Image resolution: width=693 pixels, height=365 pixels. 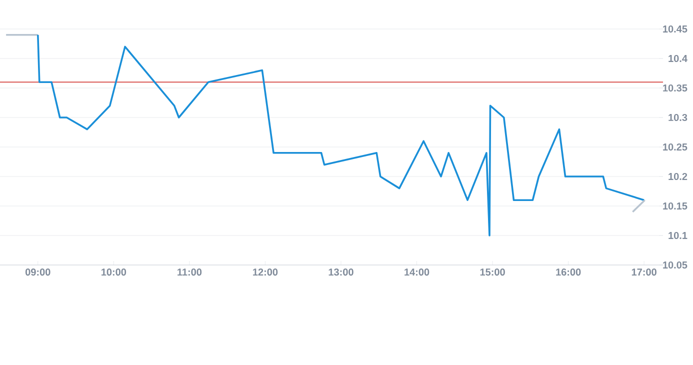 I want to click on y-tick-label: 10.3, so click(x=678, y=118).